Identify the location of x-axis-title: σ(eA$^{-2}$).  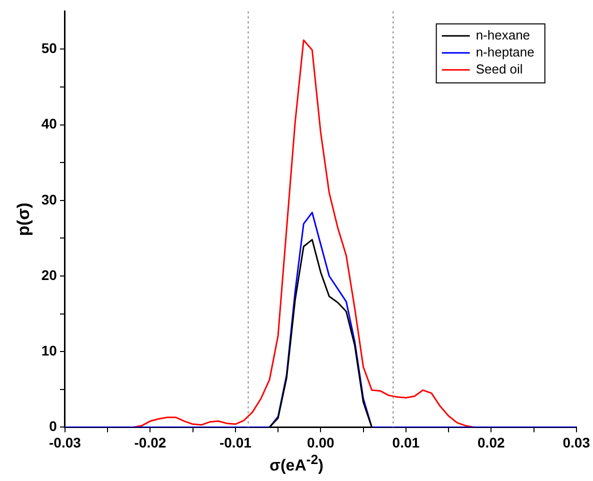
(296, 464).